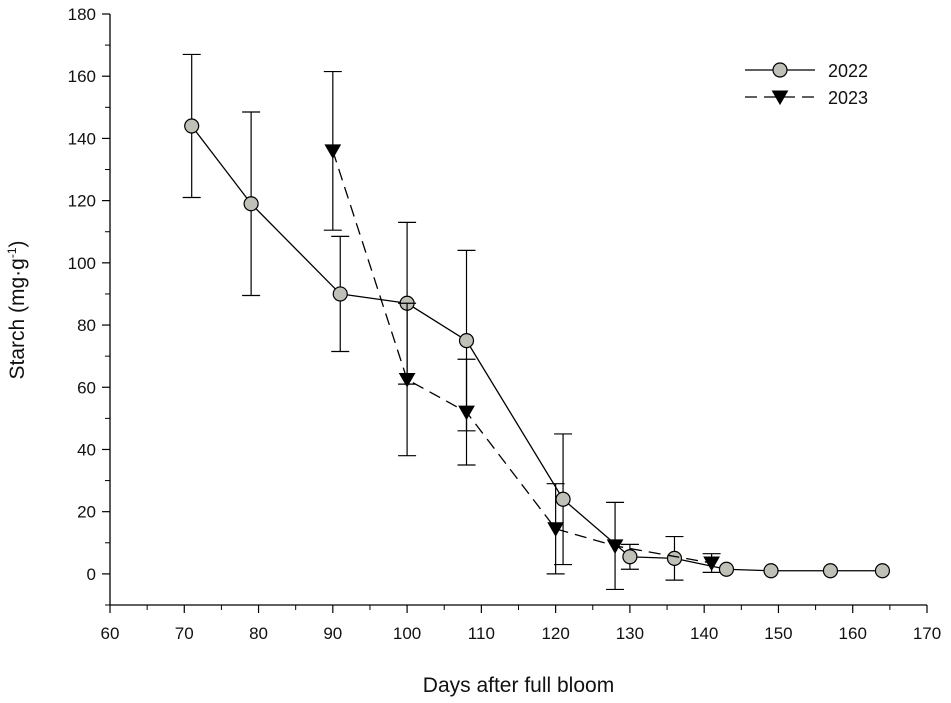 Image resolution: width=951 pixels, height=703 pixels. Describe the element at coordinates (630, 633) in the screenshot. I see `x-tick-label: 130` at that location.